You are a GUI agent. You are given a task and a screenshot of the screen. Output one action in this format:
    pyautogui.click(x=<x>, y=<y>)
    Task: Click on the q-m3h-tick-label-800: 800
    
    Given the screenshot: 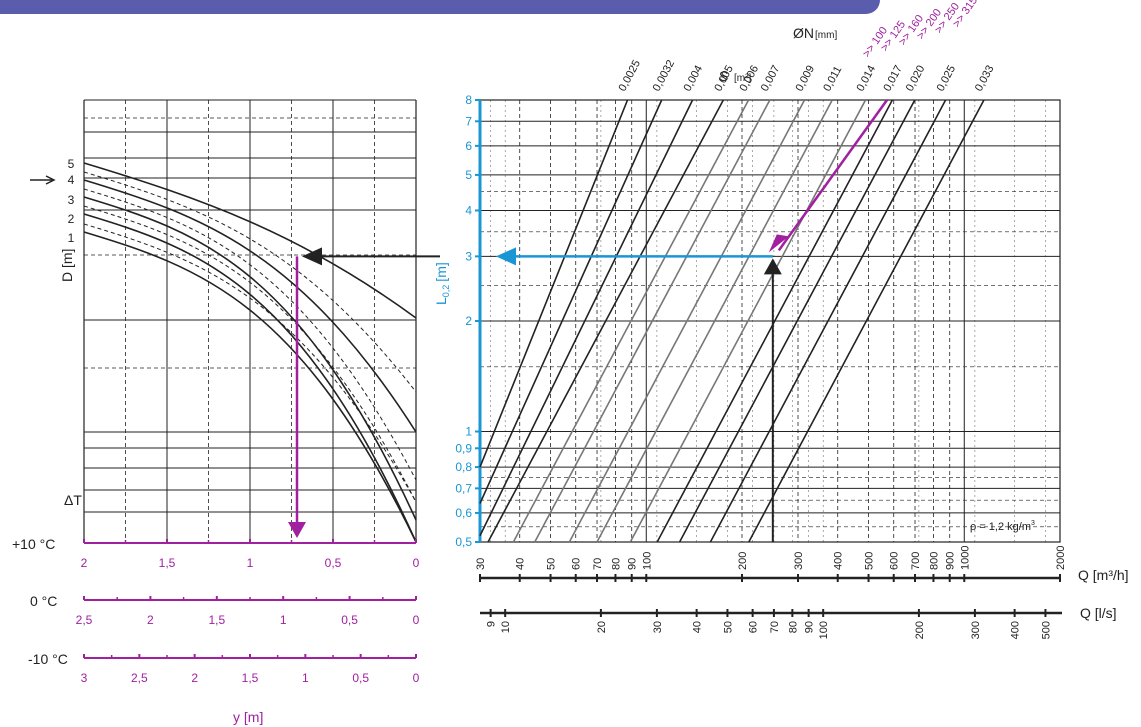 What is the action you would take?
    pyautogui.click(x=934, y=561)
    